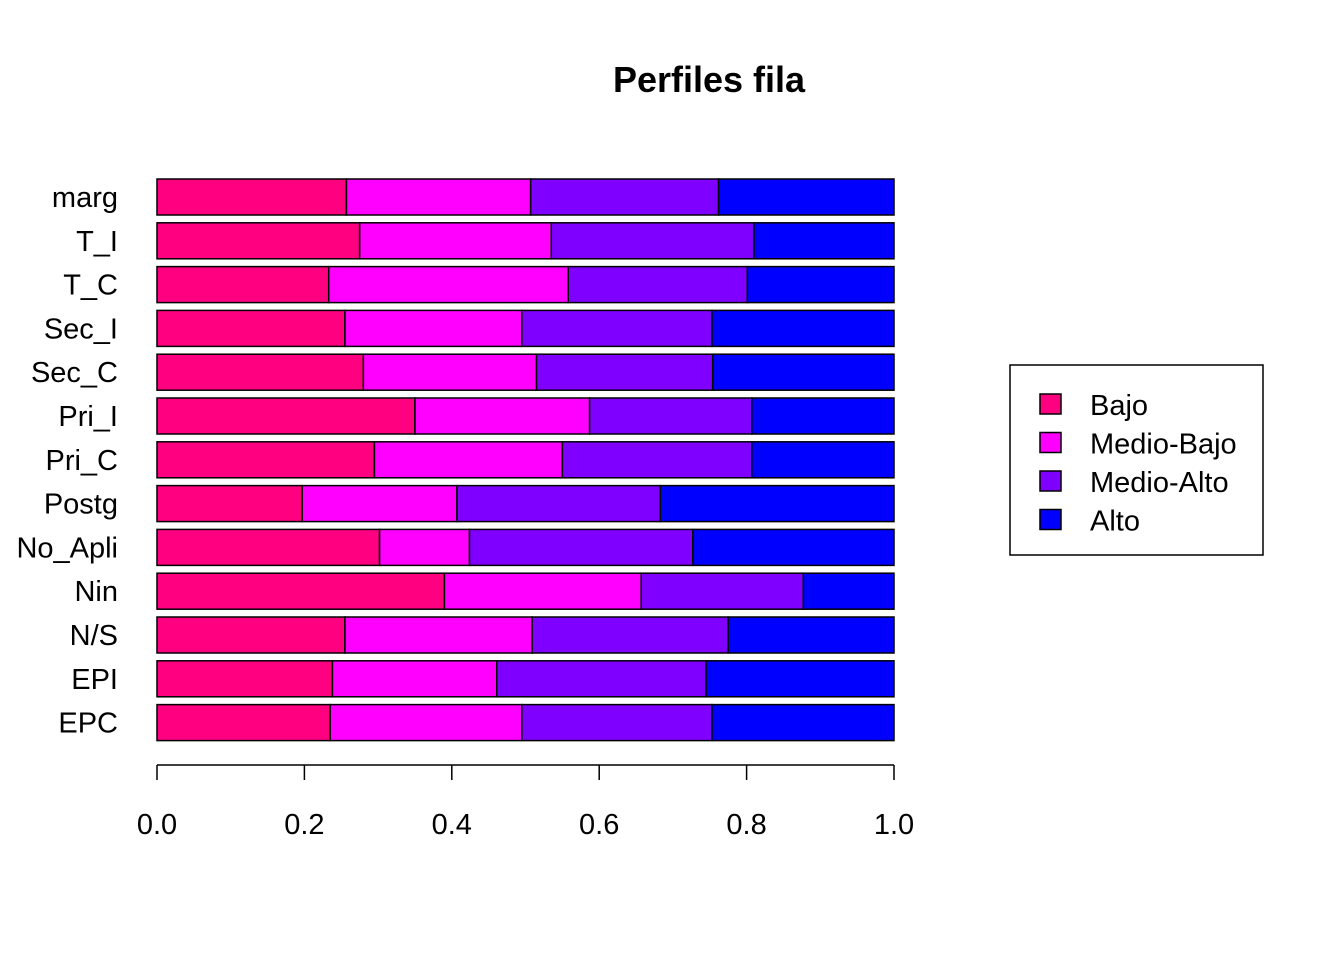  What do you see at coordinates (81, 329) in the screenshot?
I see `category-label: Sec_I` at bounding box center [81, 329].